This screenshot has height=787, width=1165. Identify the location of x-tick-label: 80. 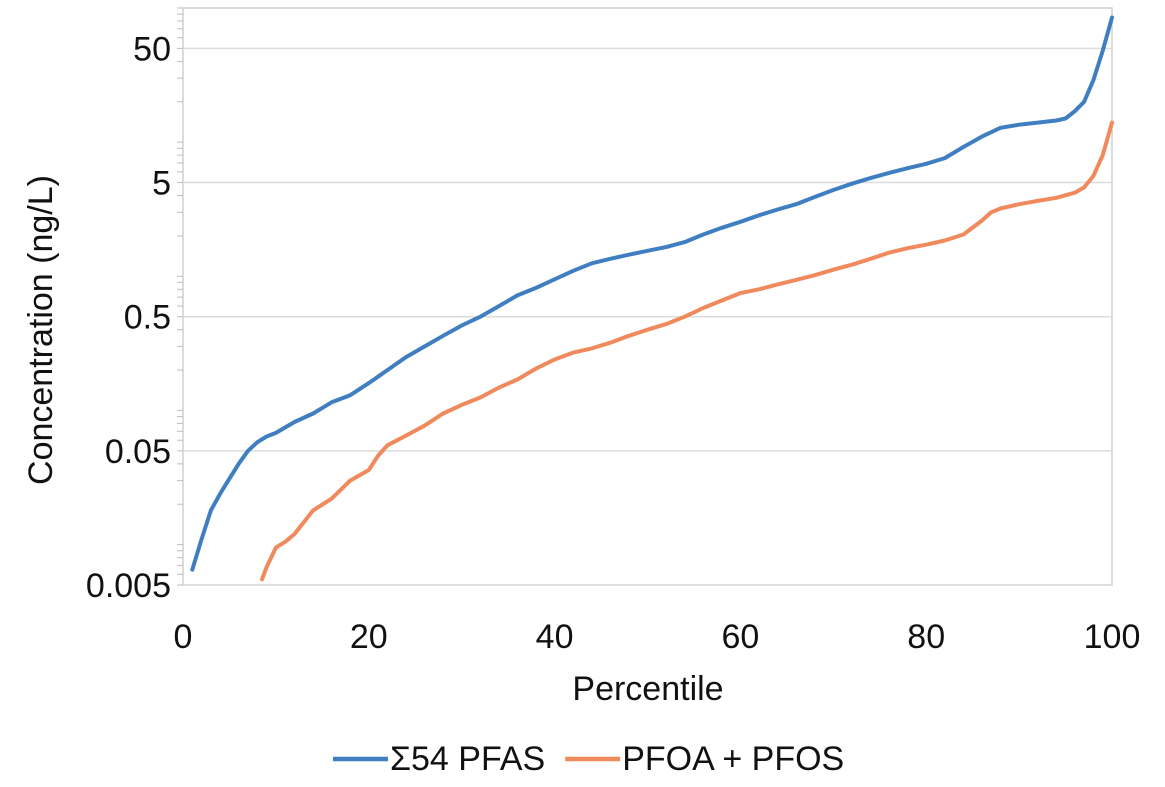
(926, 637).